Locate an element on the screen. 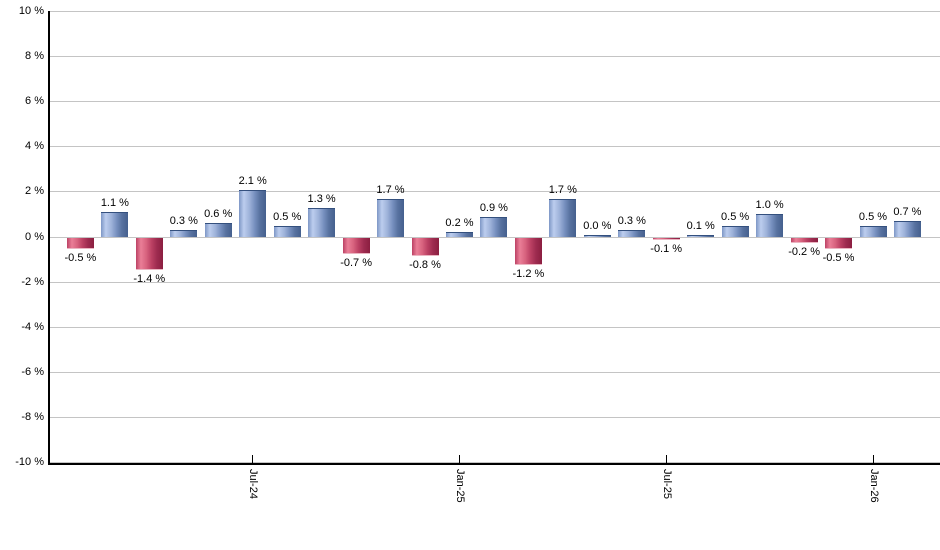  y-axis-label: -6 % is located at coordinates (32, 372).